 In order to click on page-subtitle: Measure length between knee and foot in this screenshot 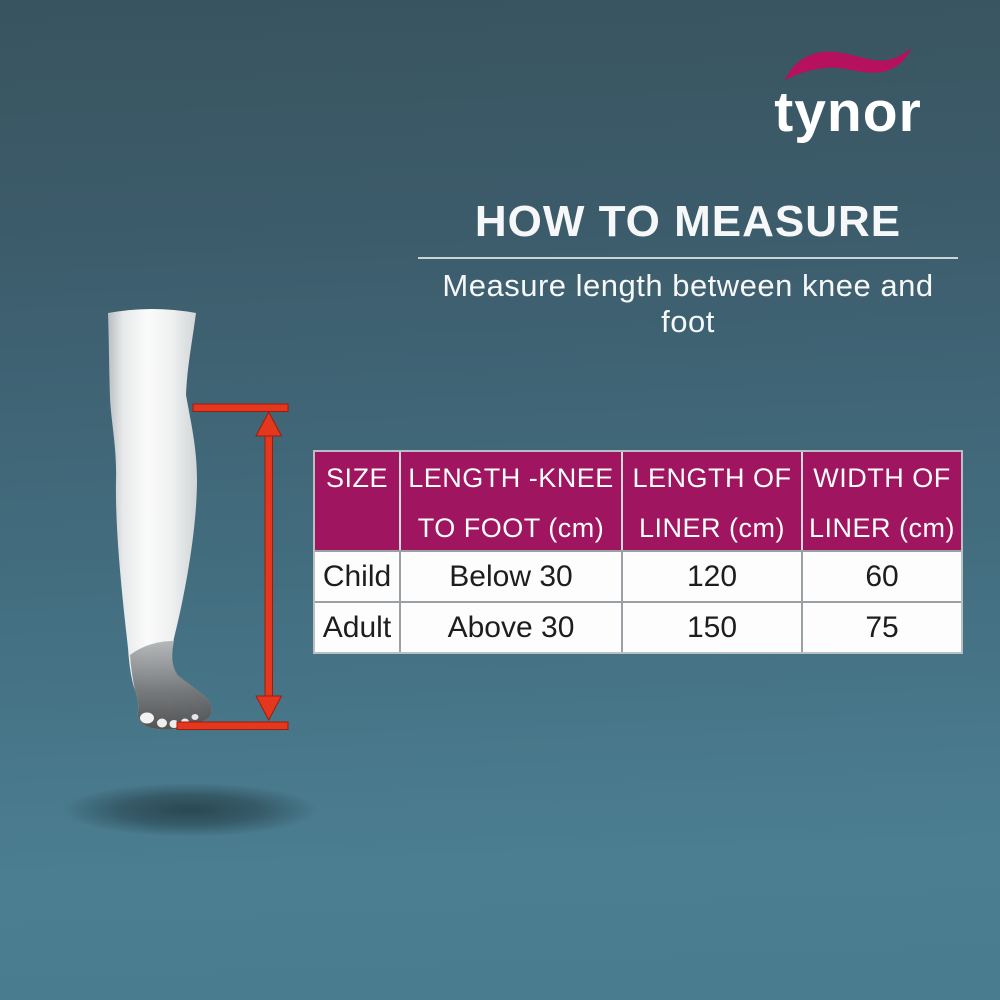, I will do `click(688, 303)`.